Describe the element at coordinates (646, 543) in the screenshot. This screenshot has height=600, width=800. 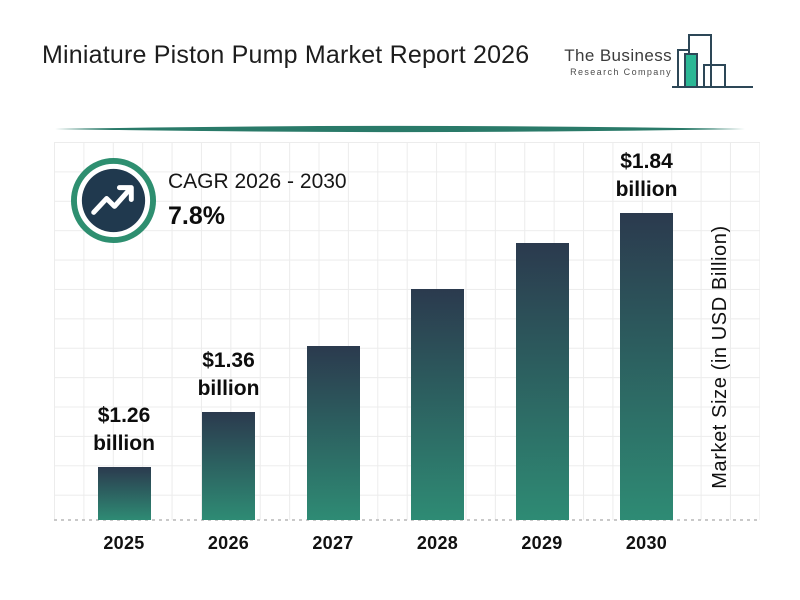
I see `x-axis-label-2030: 2030` at that location.